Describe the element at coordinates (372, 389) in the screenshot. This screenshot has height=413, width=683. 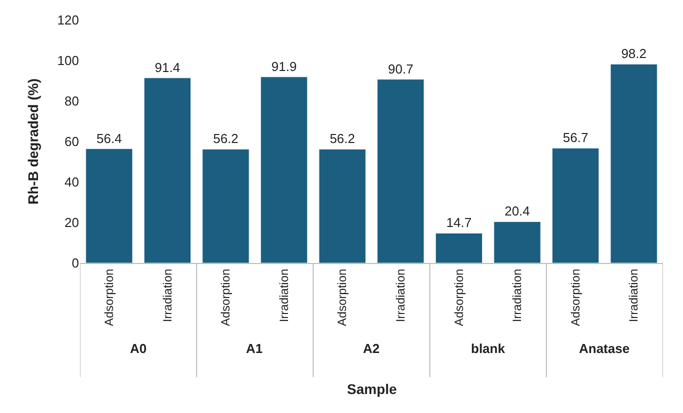
I see `x-axis-title: Sample` at that location.